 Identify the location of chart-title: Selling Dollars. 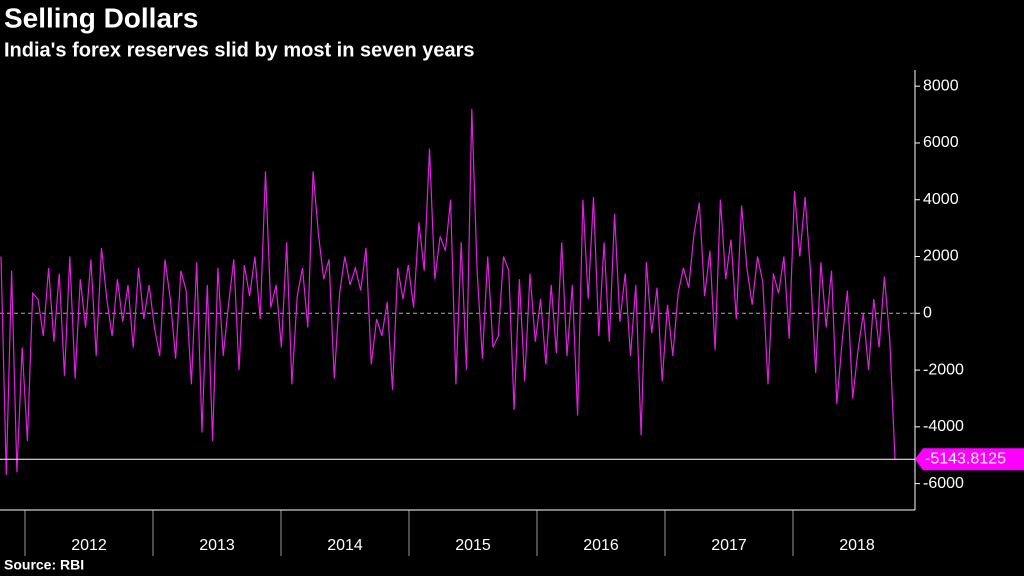
(101, 17).